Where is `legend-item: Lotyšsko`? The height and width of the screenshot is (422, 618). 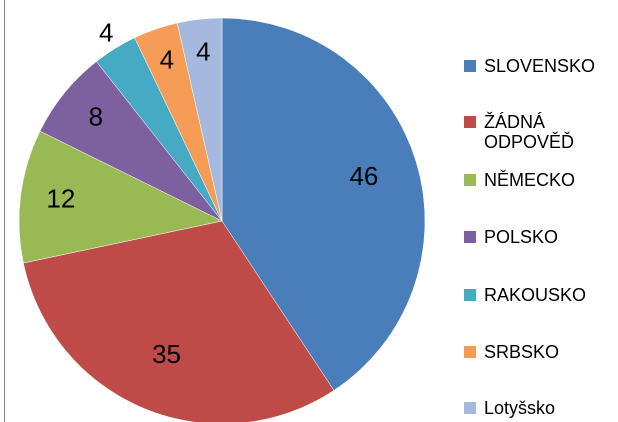 legend-item: Lotyšsko is located at coordinates (539, 408).